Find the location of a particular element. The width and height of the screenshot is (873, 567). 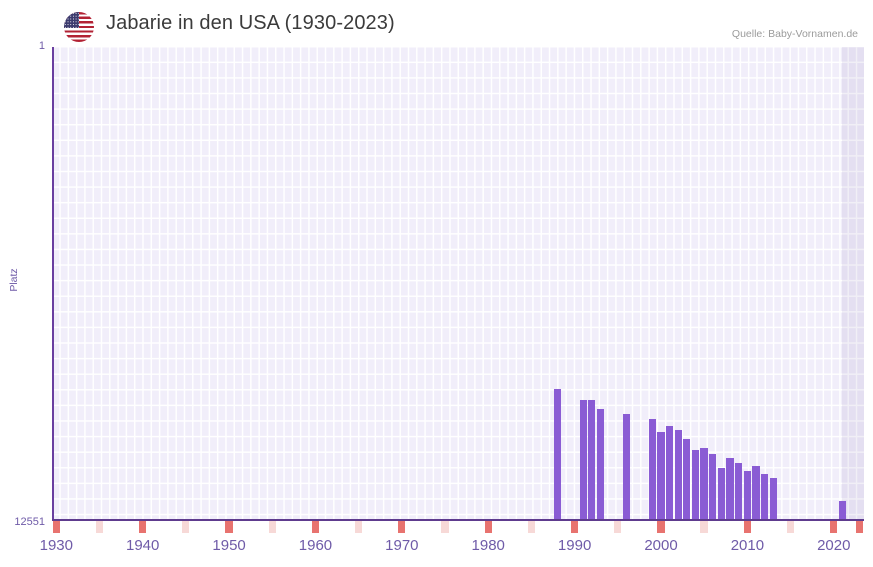

x-axis-tick-1950 is located at coordinates (229, 527).